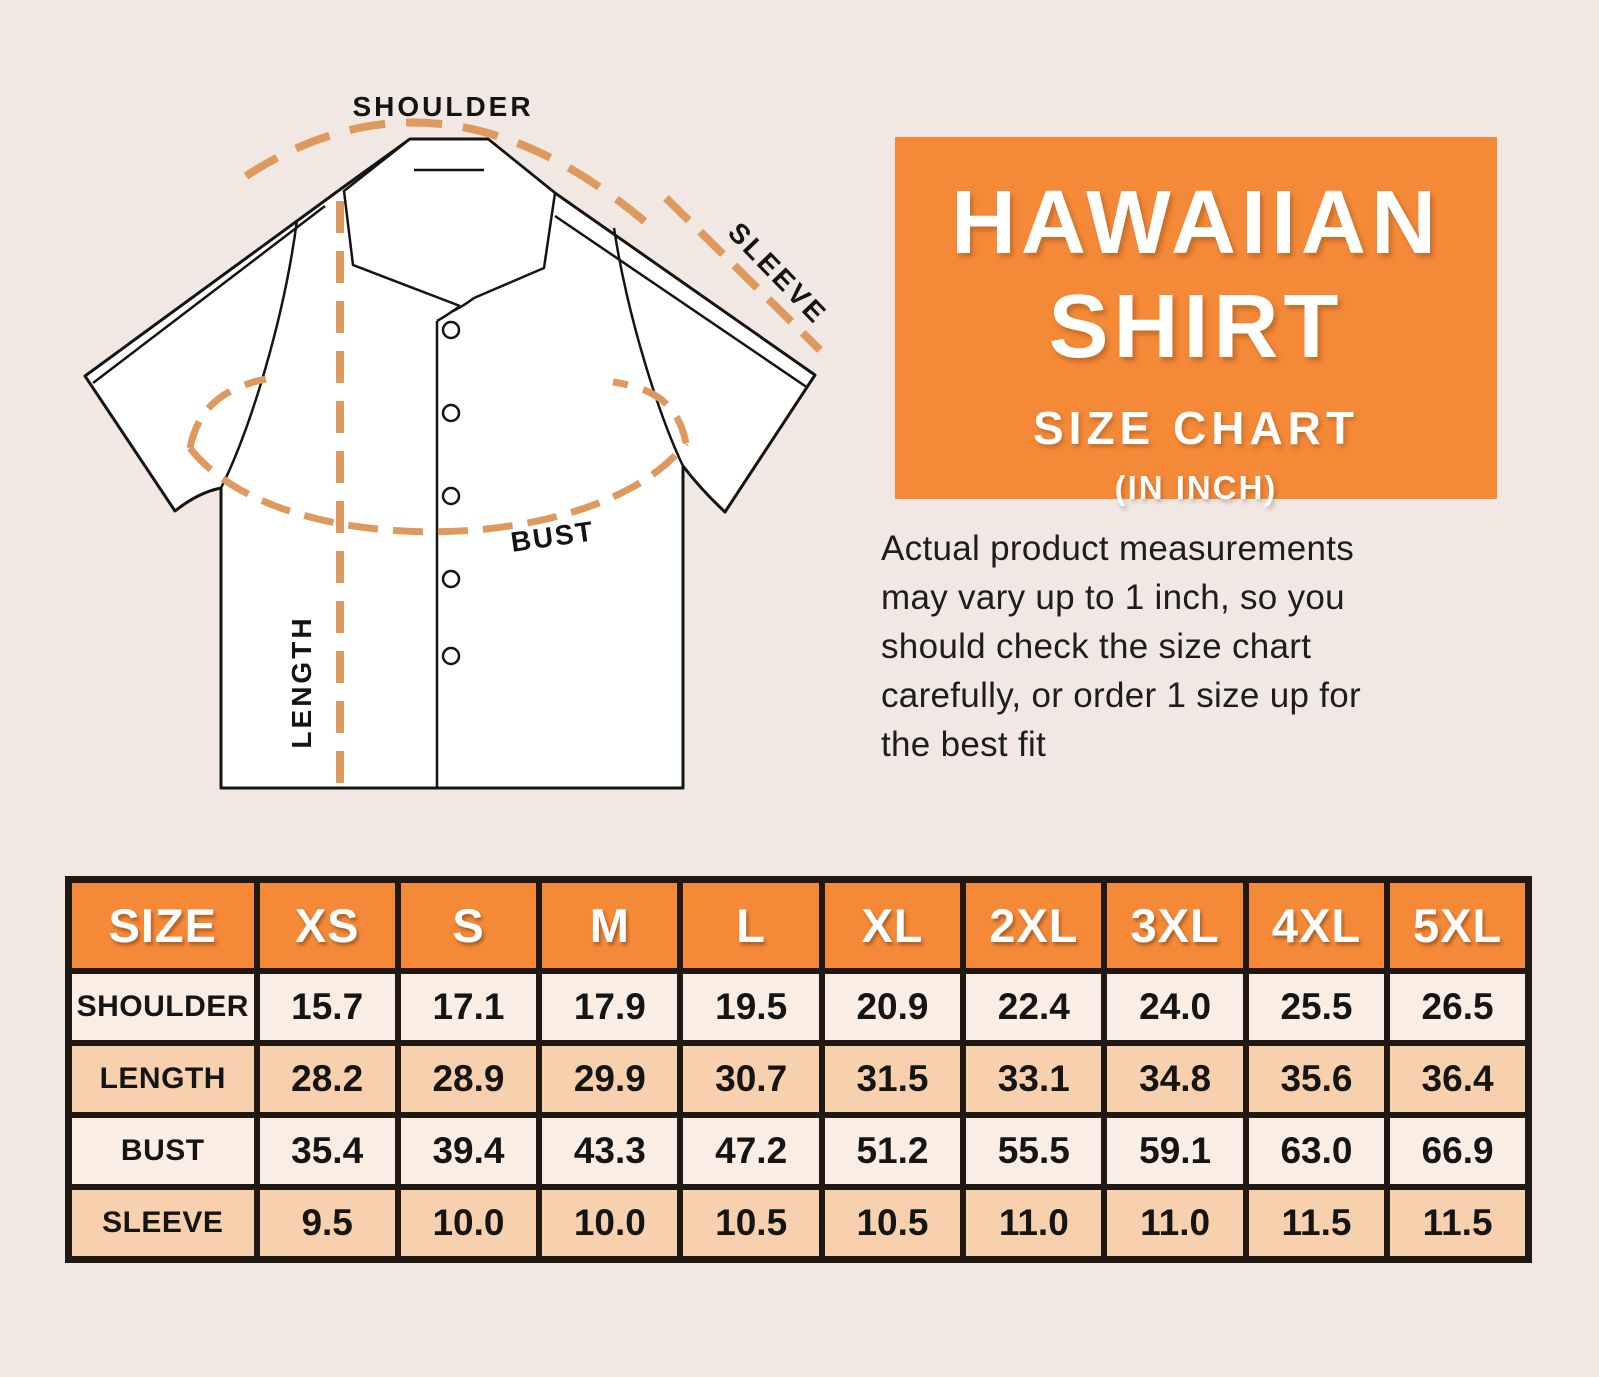 Image resolution: width=1599 pixels, height=1377 pixels. Describe the element at coordinates (468, 1151) in the screenshot. I see `measurement-value: 39.4` at that location.